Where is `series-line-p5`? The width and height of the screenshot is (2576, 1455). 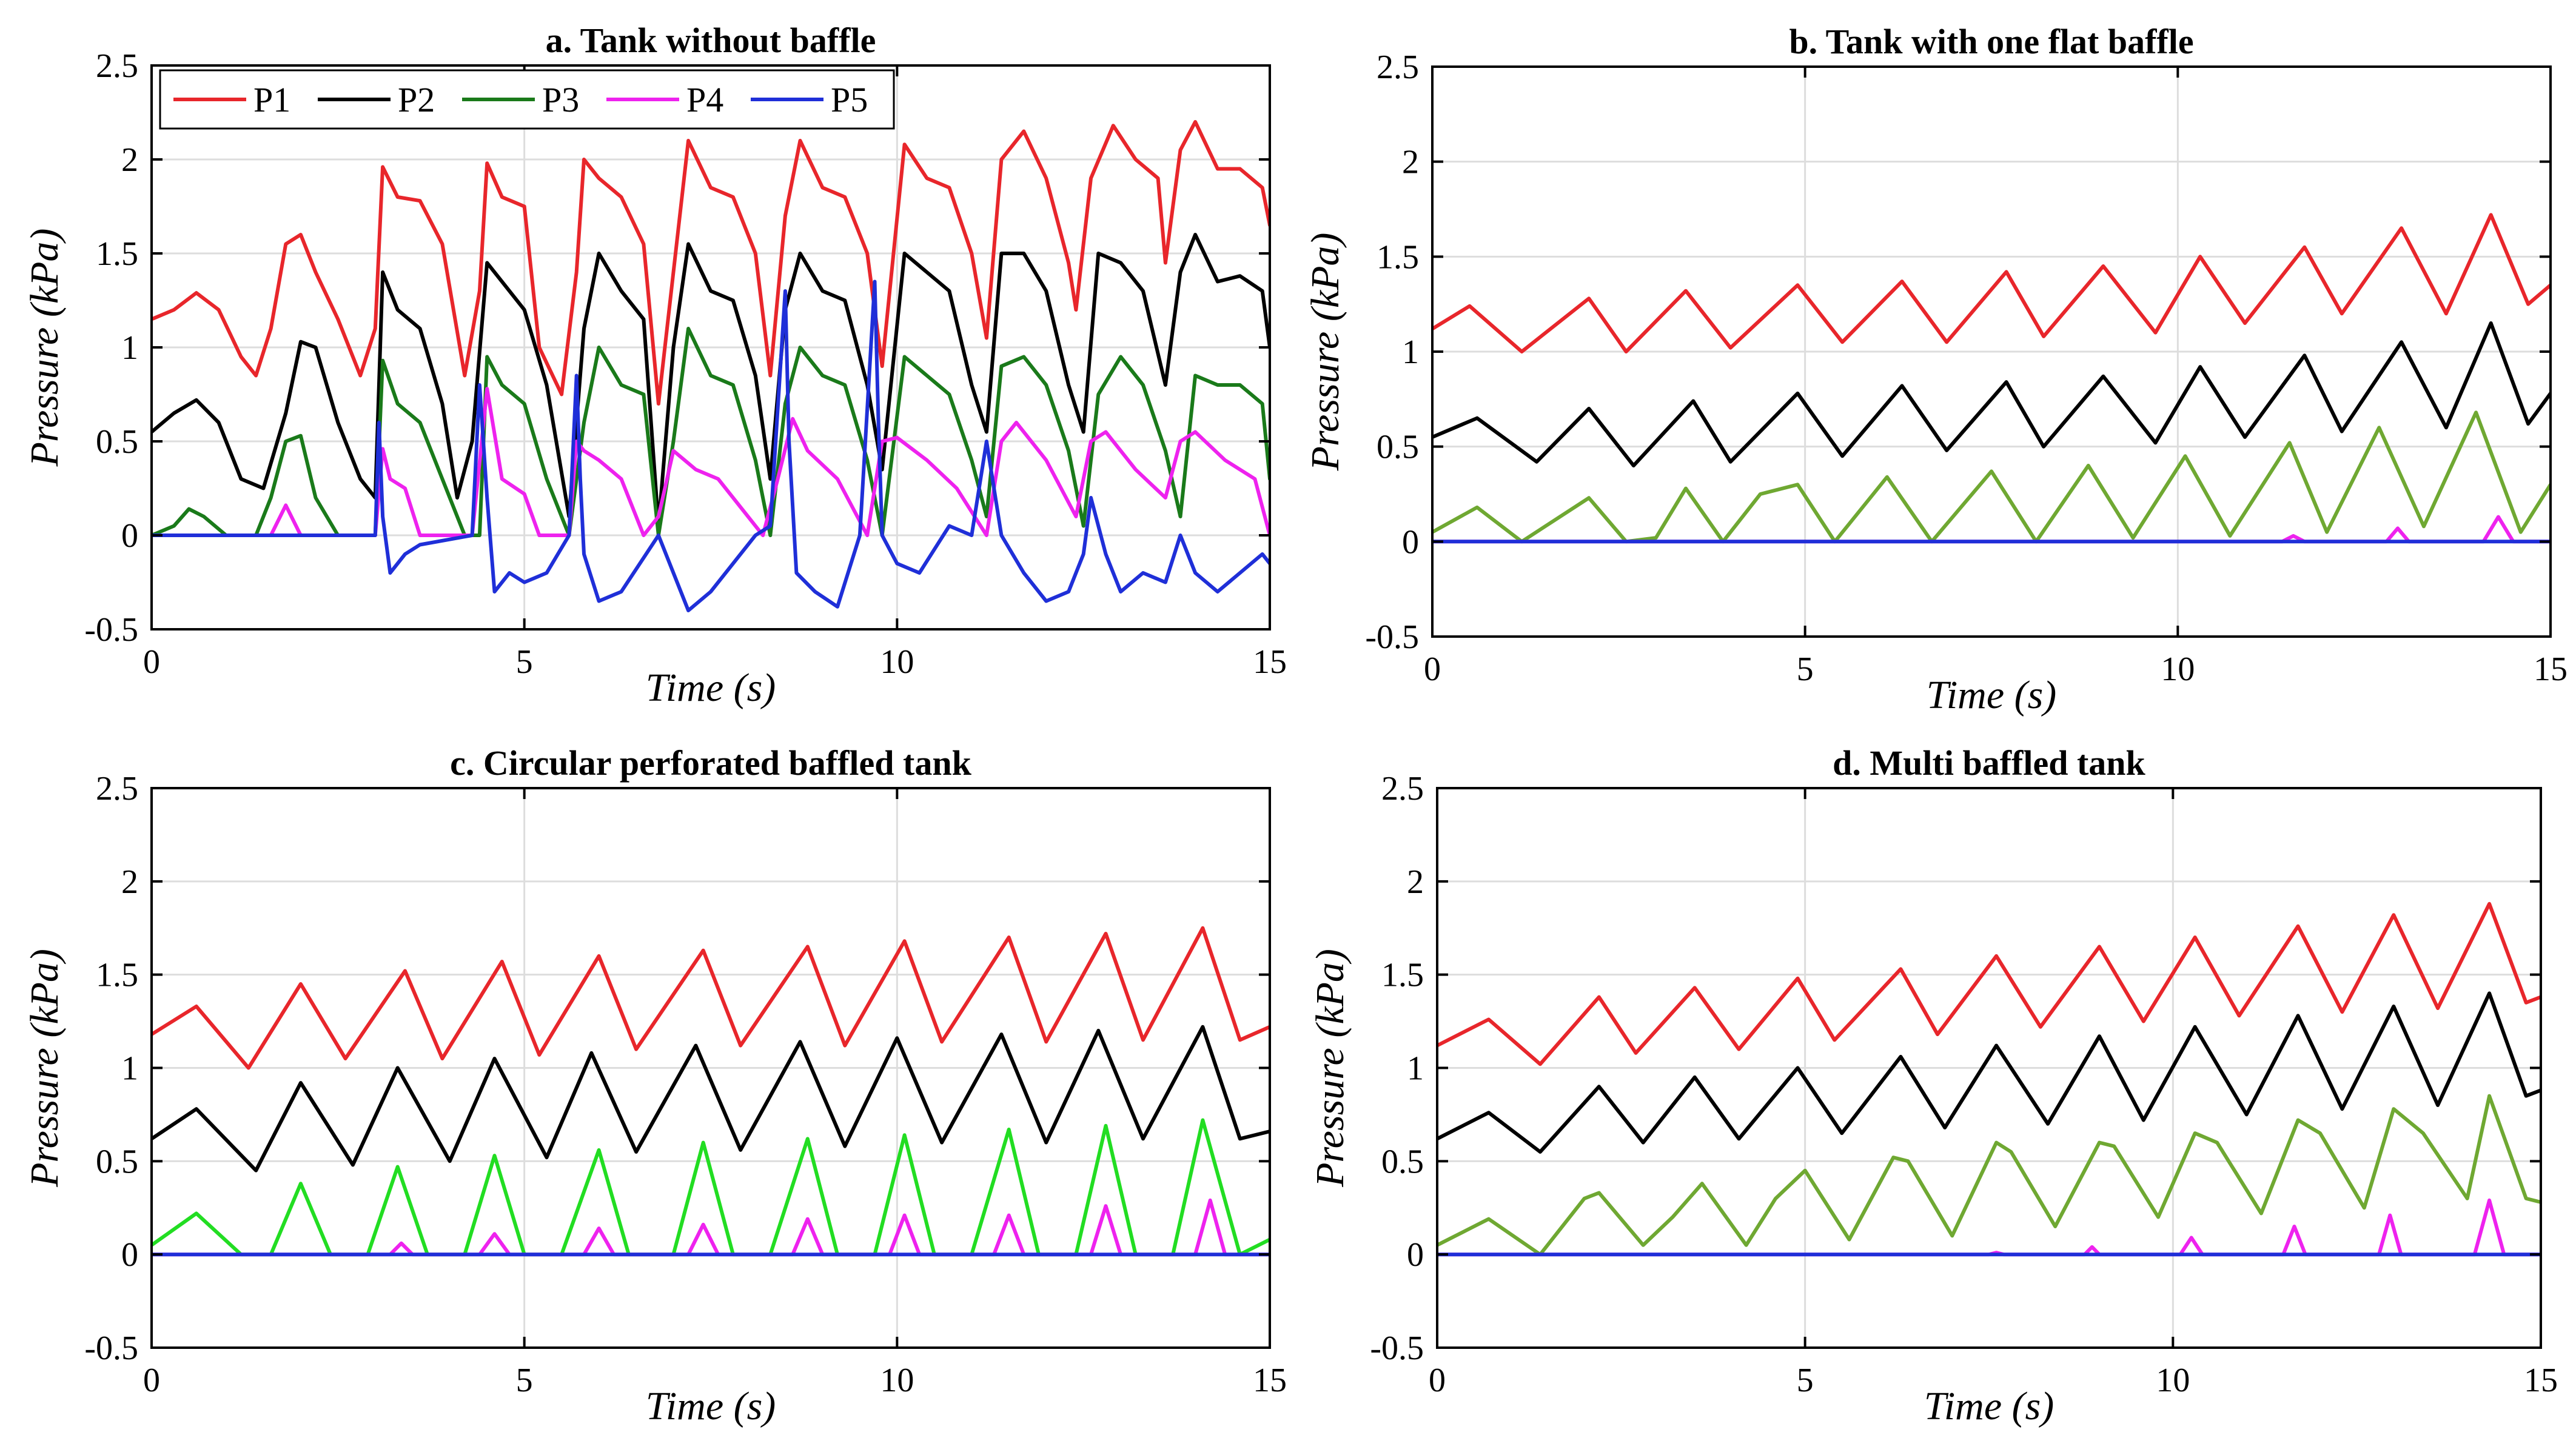 series-line-p5 is located at coordinates (711, 445).